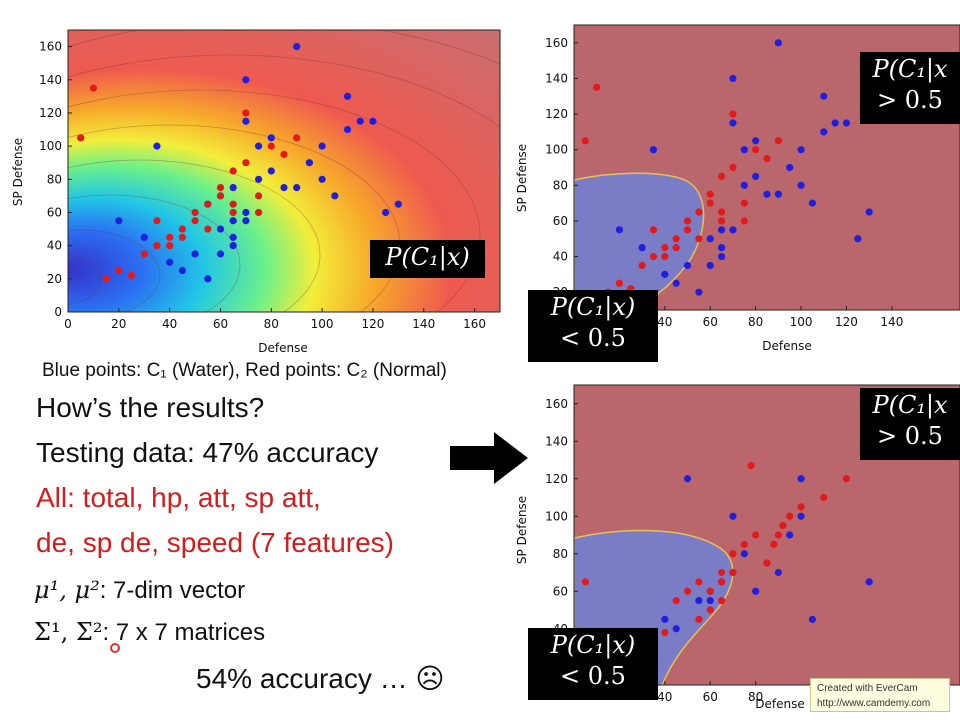  What do you see at coordinates (184, 632) in the screenshot?
I see `sigma-description: : 7 x 7 matrices` at bounding box center [184, 632].